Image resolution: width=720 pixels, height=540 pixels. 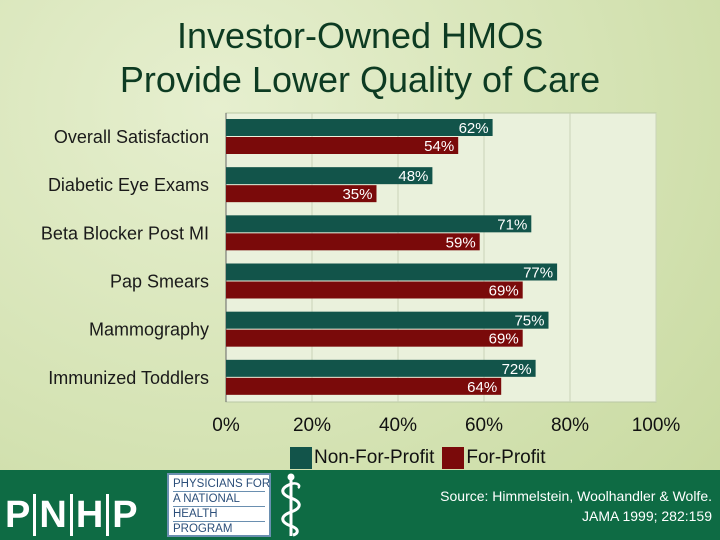 I want to click on org-name-line: PHYSICIANS FOR, so click(x=222, y=485).